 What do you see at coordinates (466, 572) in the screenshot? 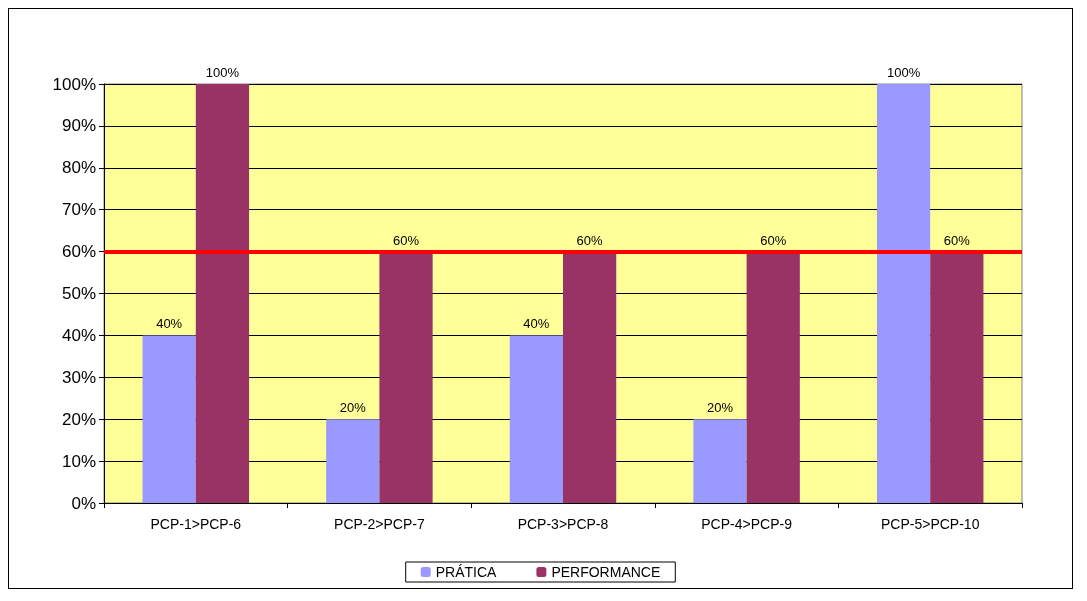
I see `legend-label: PRÁTICA` at bounding box center [466, 572].